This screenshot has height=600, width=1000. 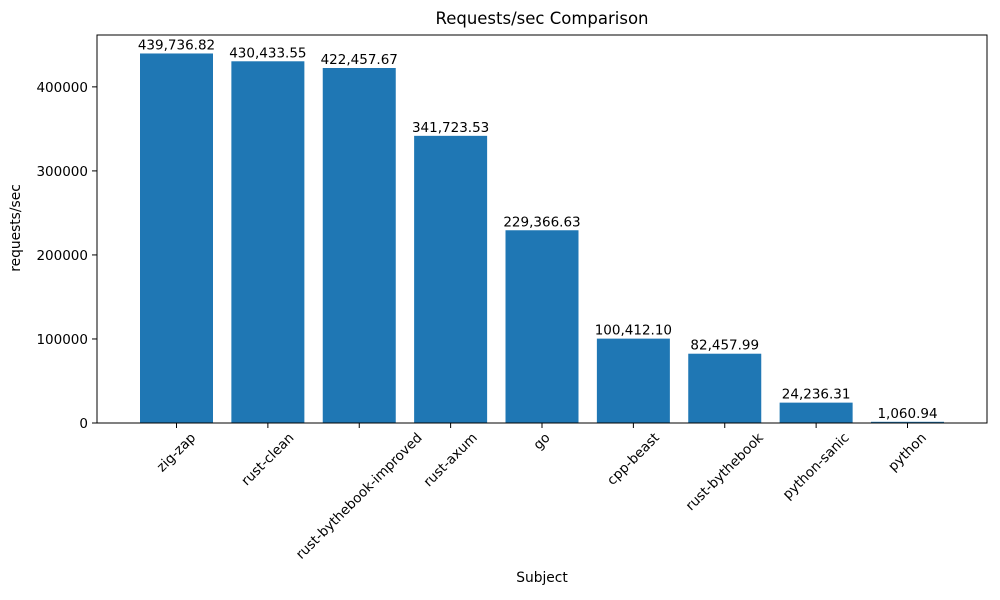 I want to click on y-tick-label: 200000, so click(x=62, y=256).